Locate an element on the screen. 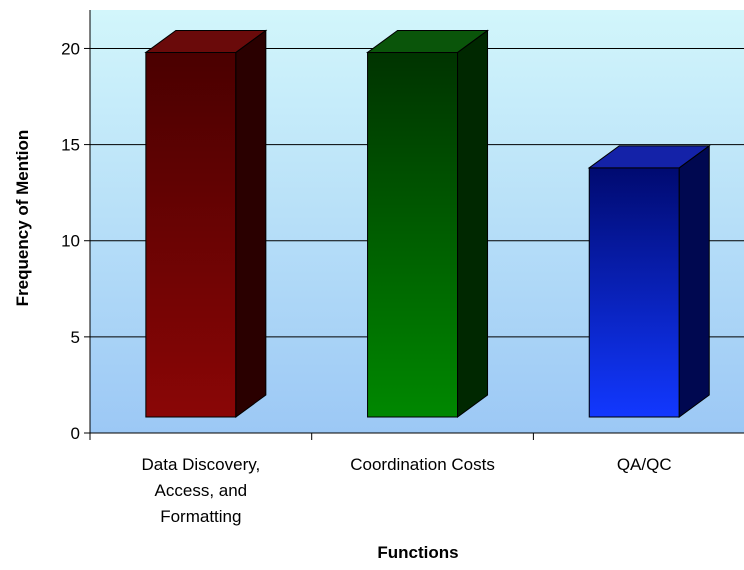 The width and height of the screenshot is (744, 570). y-tick-label: 15 is located at coordinates (70, 145).